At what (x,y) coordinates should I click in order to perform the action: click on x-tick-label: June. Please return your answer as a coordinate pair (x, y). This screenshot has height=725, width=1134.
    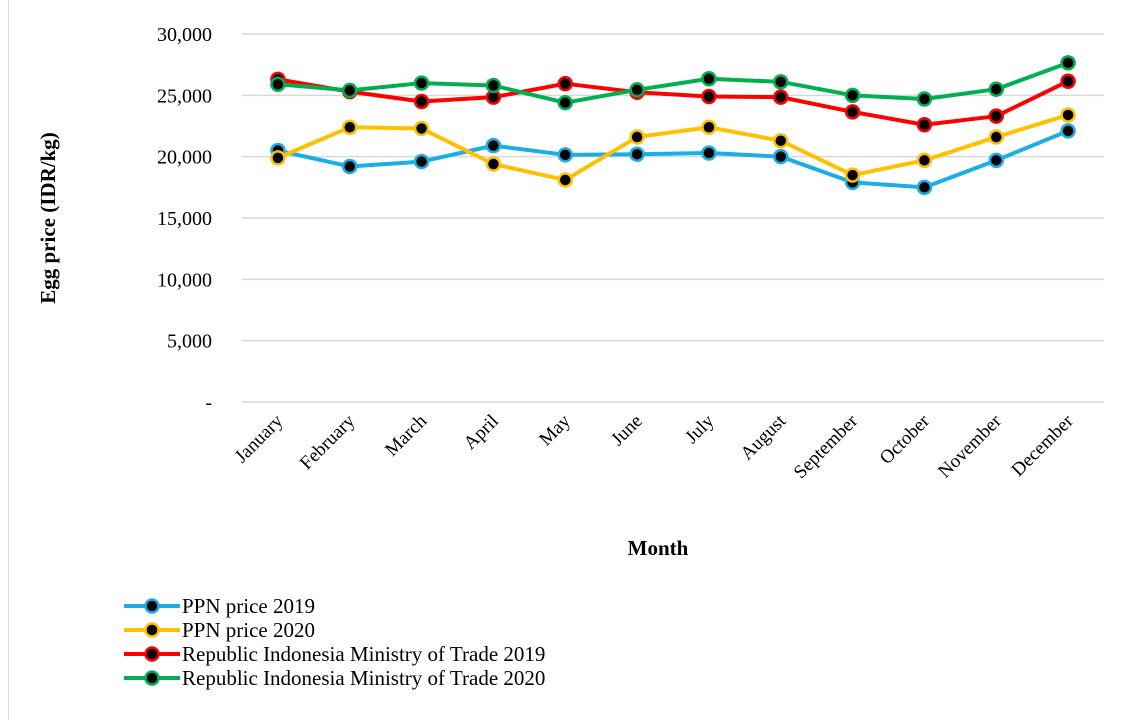
    Looking at the image, I should click on (626, 430).